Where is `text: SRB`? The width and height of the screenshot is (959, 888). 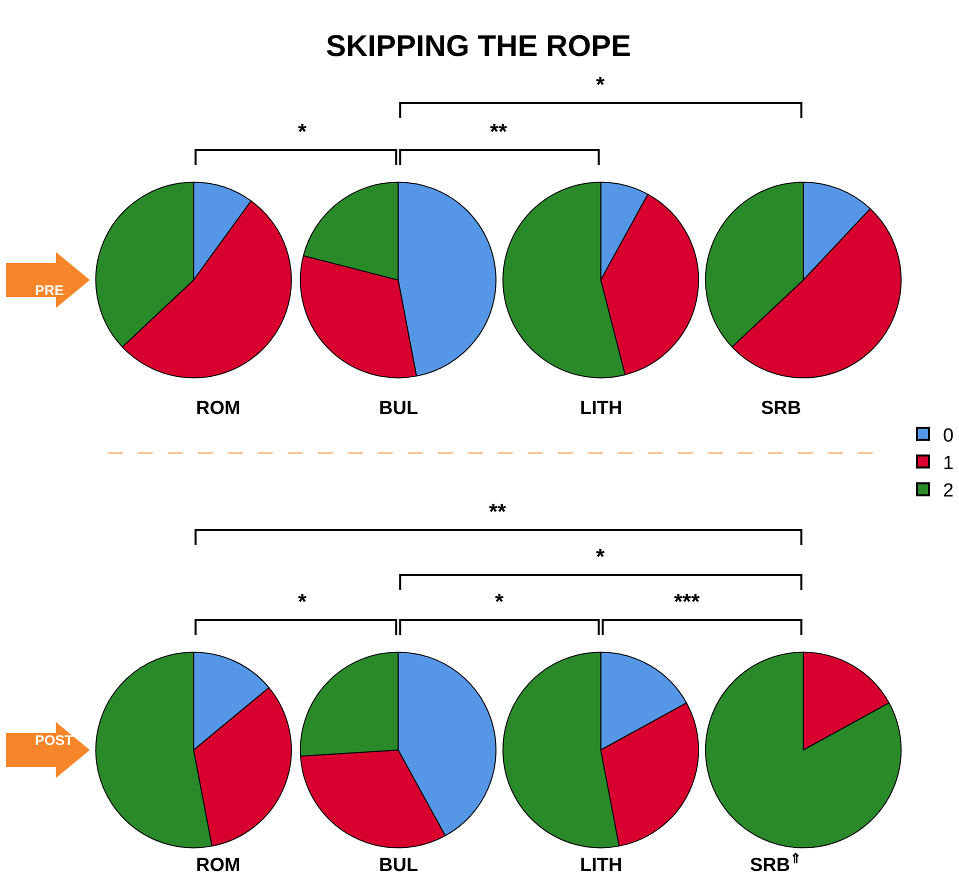 text: SRB is located at coordinates (781, 408).